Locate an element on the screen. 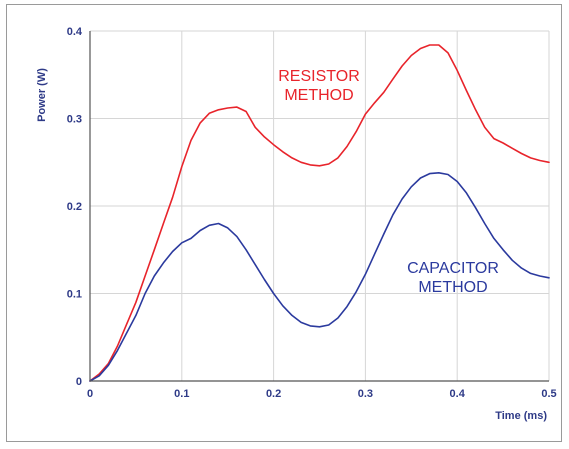  y-tick-label: 0.3 is located at coordinates (74, 120).